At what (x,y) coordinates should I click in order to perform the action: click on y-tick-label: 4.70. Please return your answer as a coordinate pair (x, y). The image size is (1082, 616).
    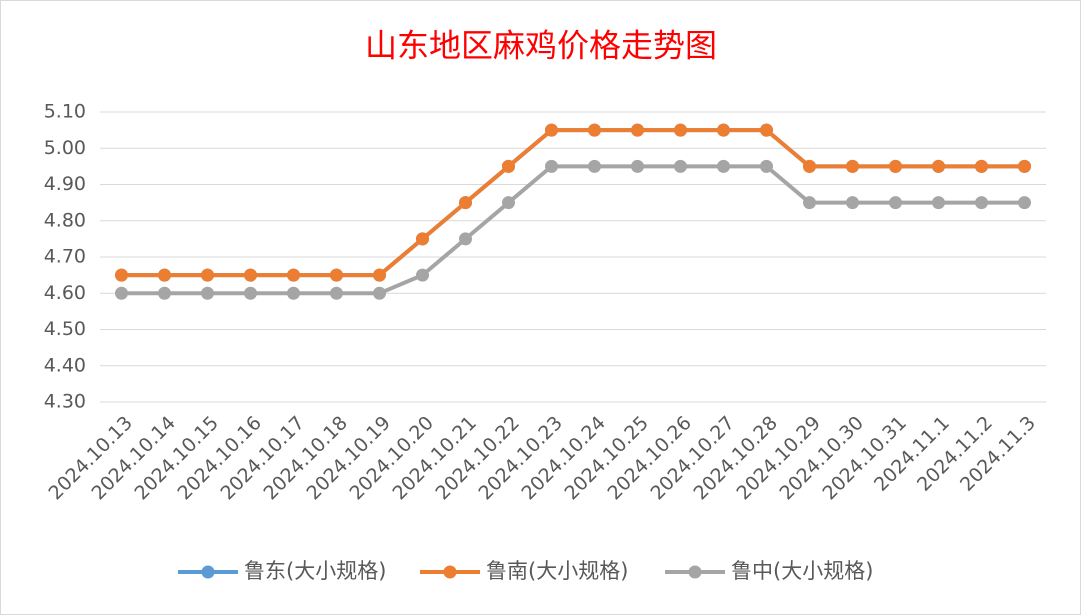
    Looking at the image, I should click on (65, 257).